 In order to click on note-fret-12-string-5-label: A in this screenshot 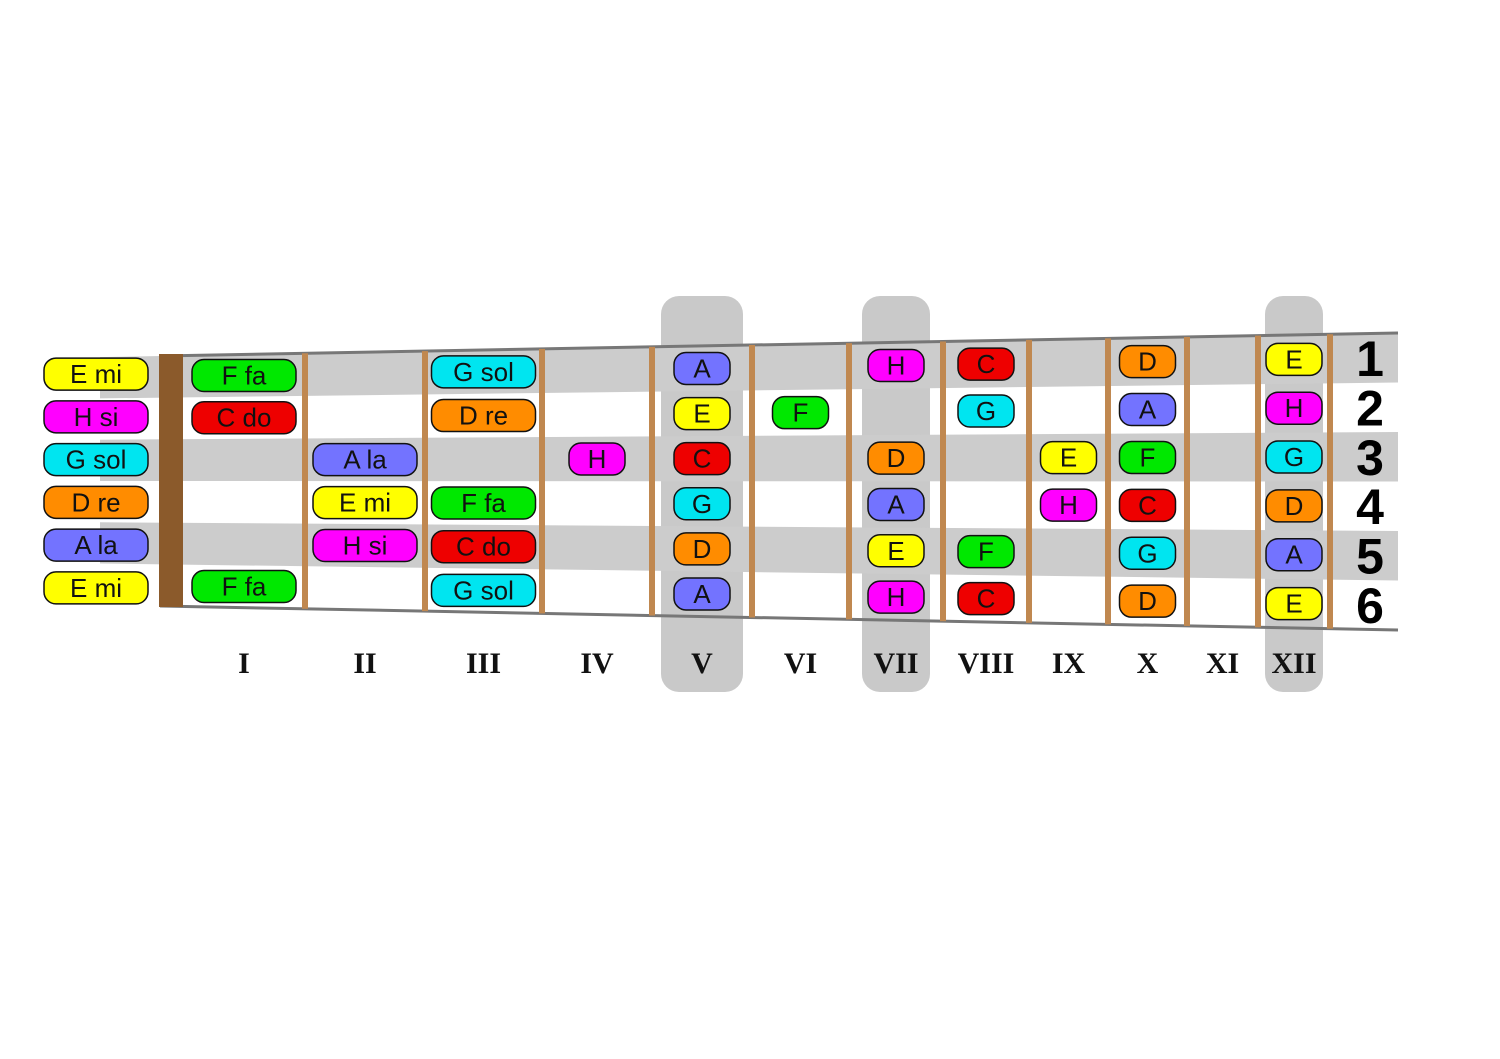, I will do `click(1294, 555)`.